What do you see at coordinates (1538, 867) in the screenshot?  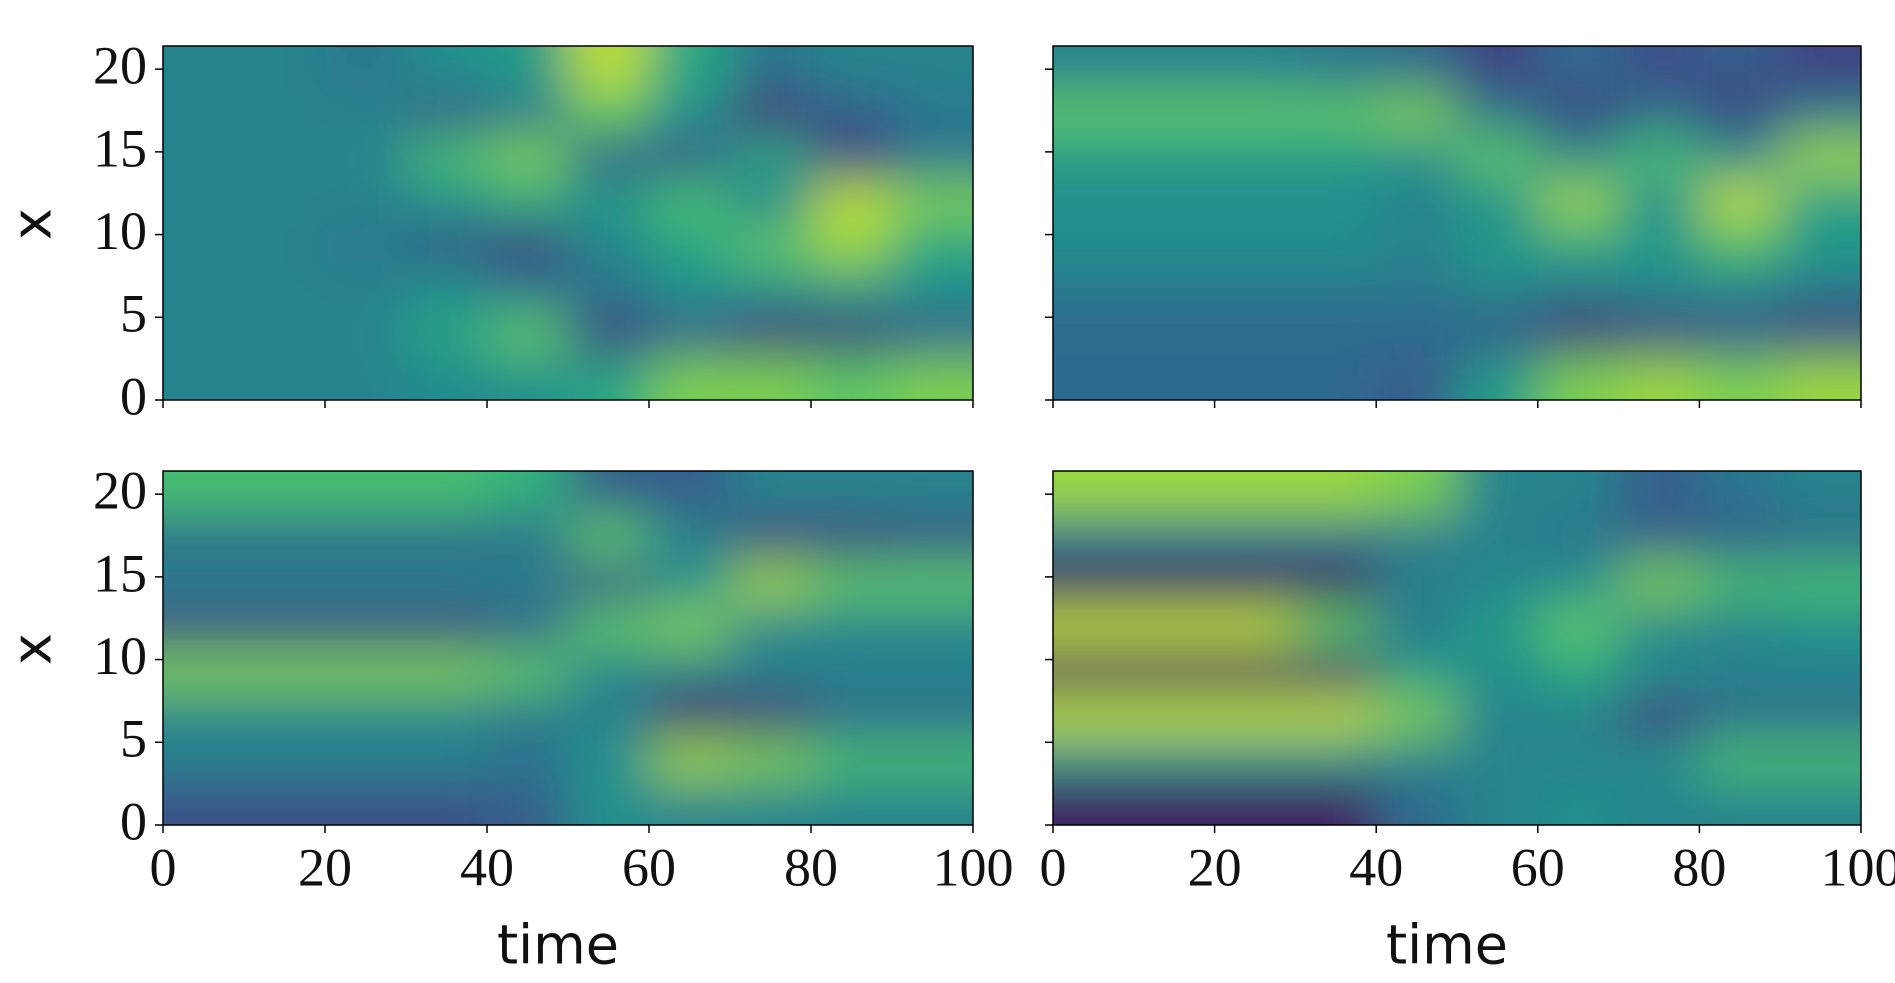 I see `x-tick-label: 60` at bounding box center [1538, 867].